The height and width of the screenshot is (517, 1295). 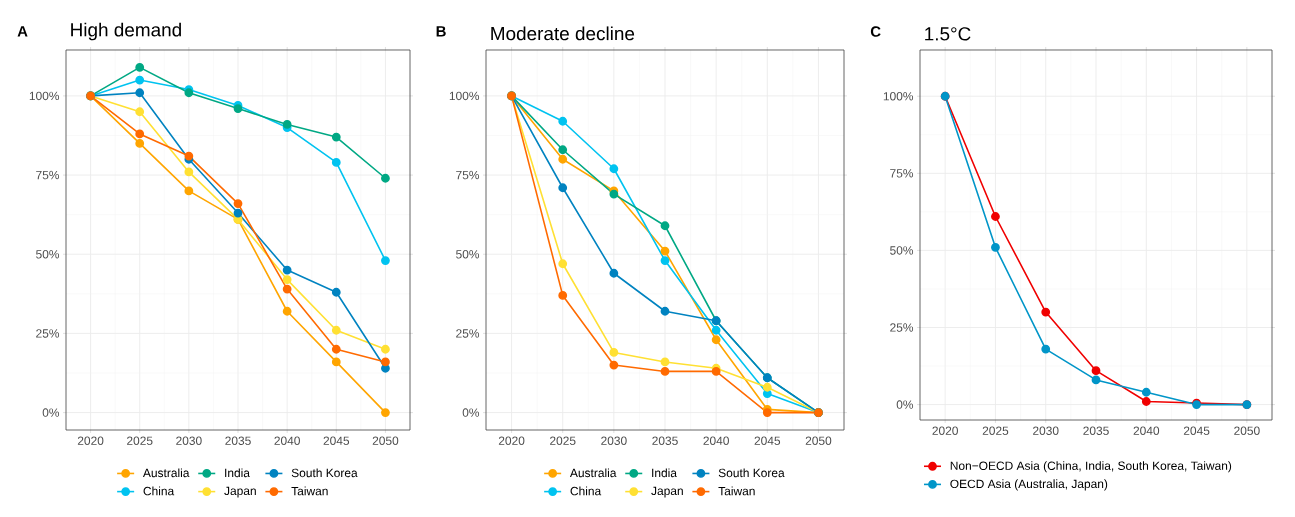 I want to click on chart-title: Moderate decline, so click(x=563, y=33).